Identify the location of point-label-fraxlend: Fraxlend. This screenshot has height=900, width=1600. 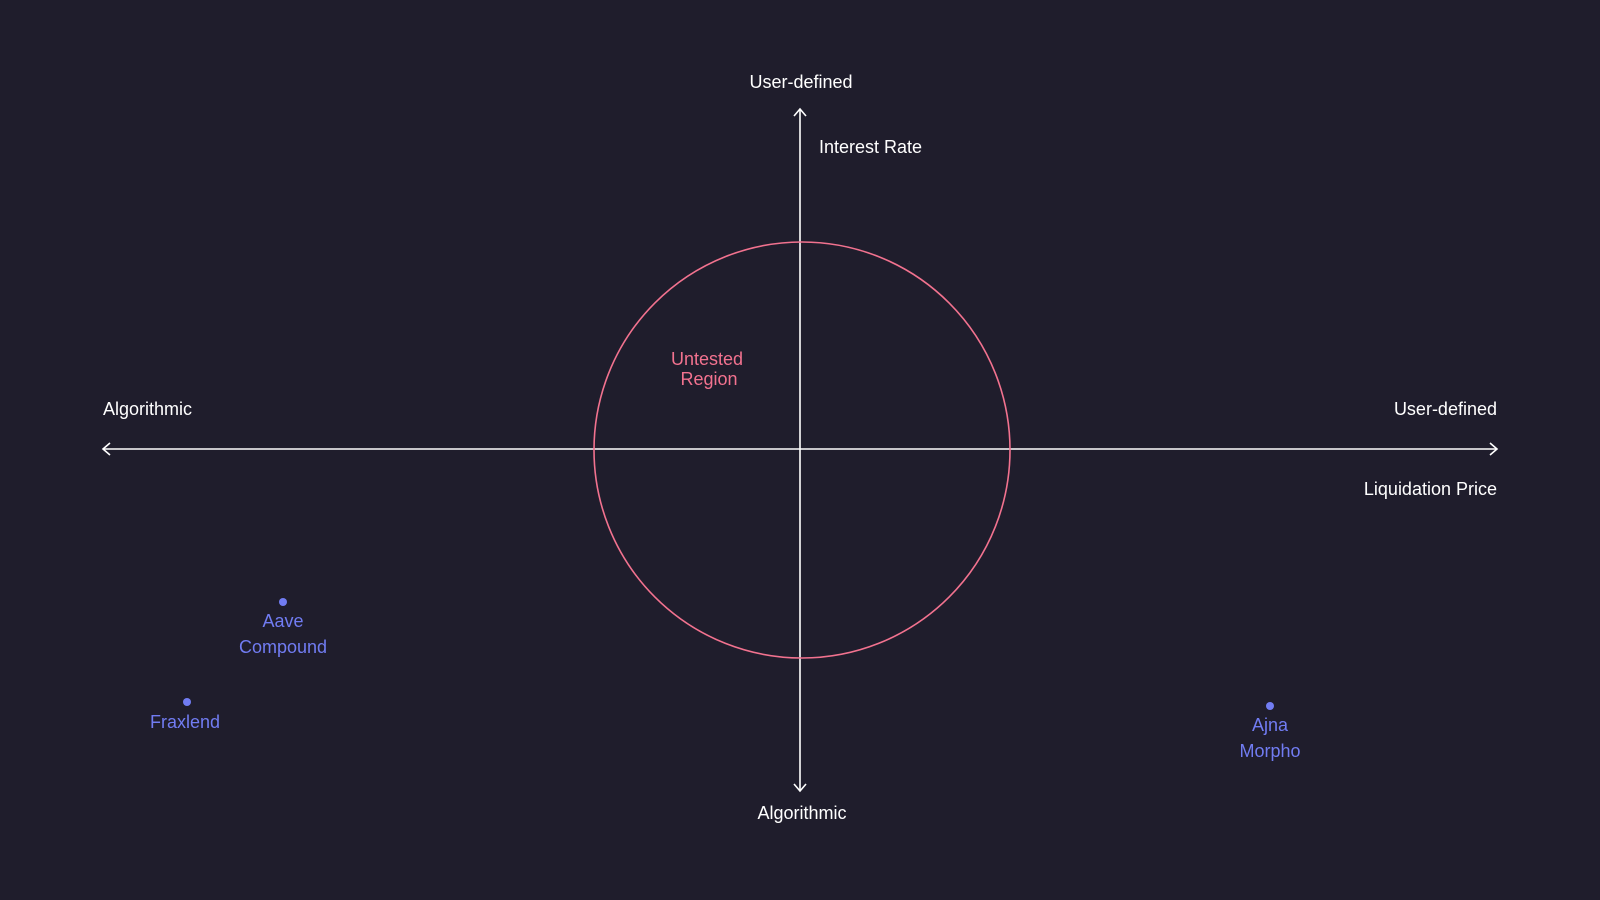
(185, 722).